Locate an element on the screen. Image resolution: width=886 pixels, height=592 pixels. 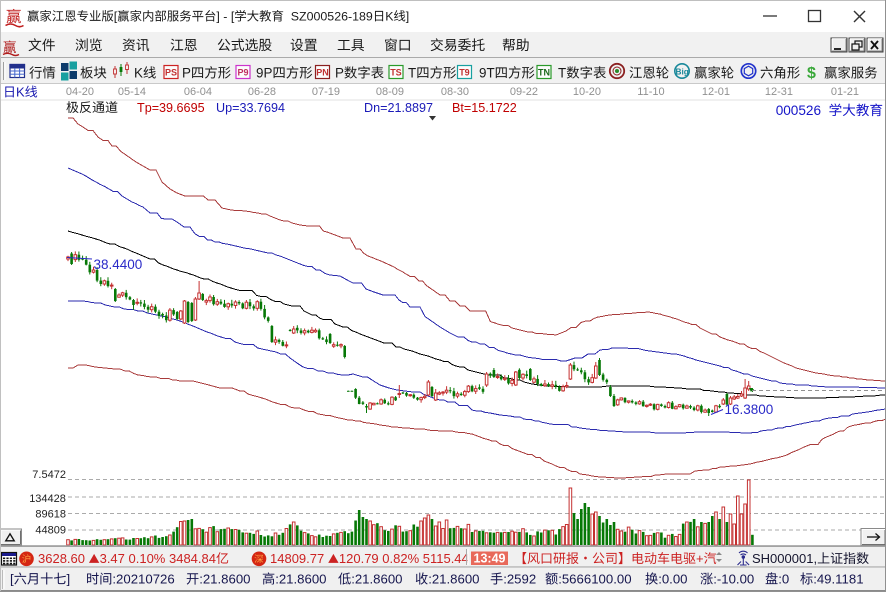
svg-text: SZ000526-189 is located at coordinates (332, 17).